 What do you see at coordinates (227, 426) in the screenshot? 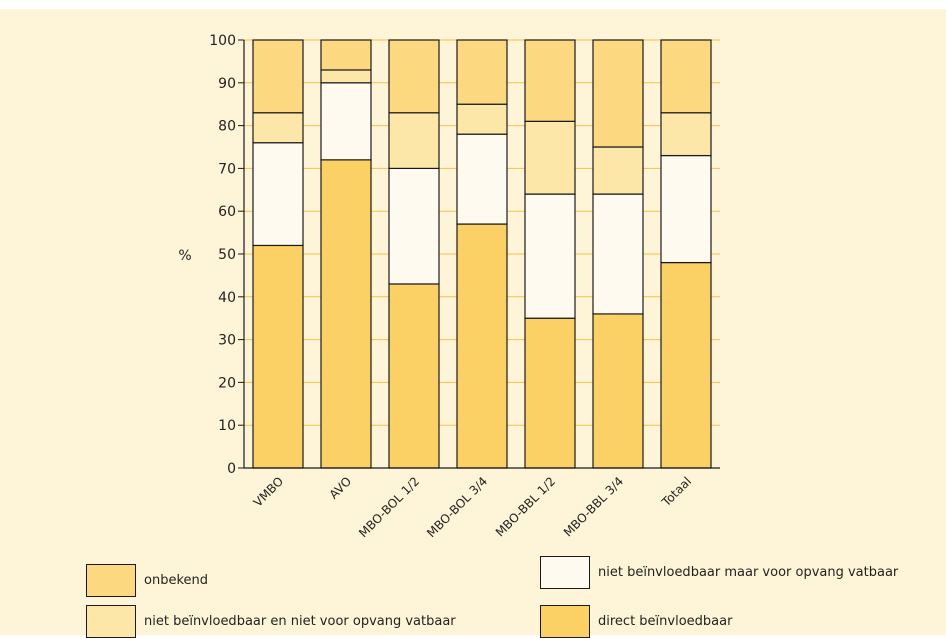
I see `y-tick-label: 10` at bounding box center [227, 426].